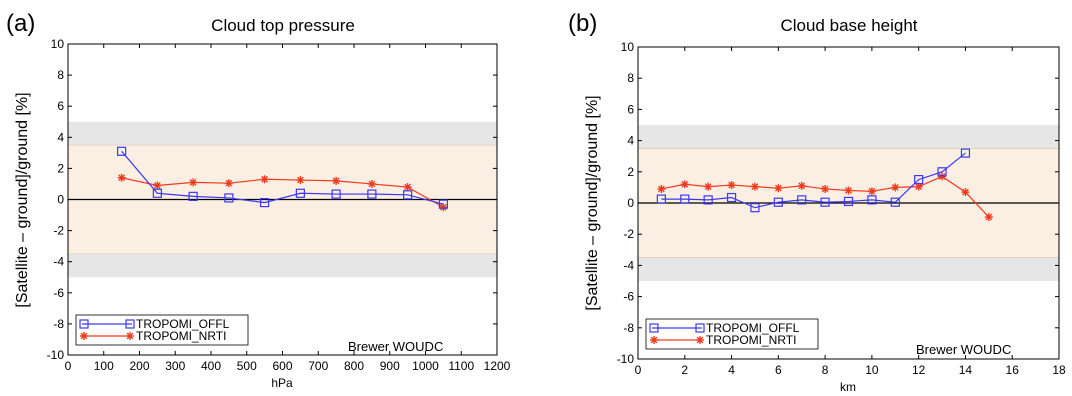  I want to click on panel-b-xlabel: km, so click(848, 387).